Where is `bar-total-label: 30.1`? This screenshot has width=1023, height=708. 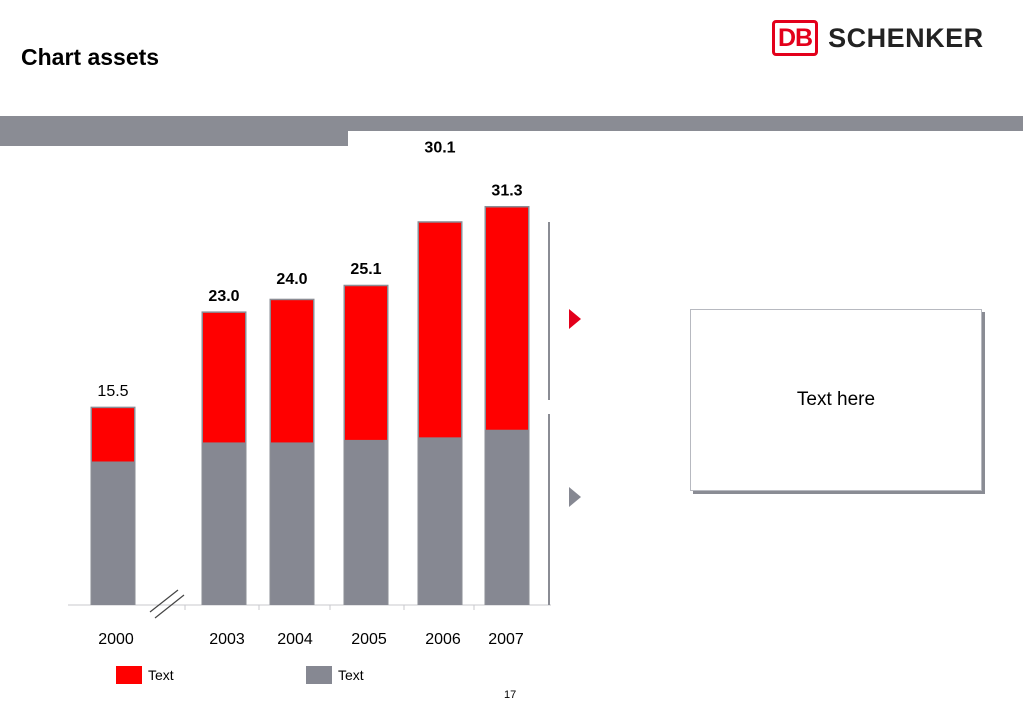
bar-total-label: 30.1 is located at coordinates (439, 148).